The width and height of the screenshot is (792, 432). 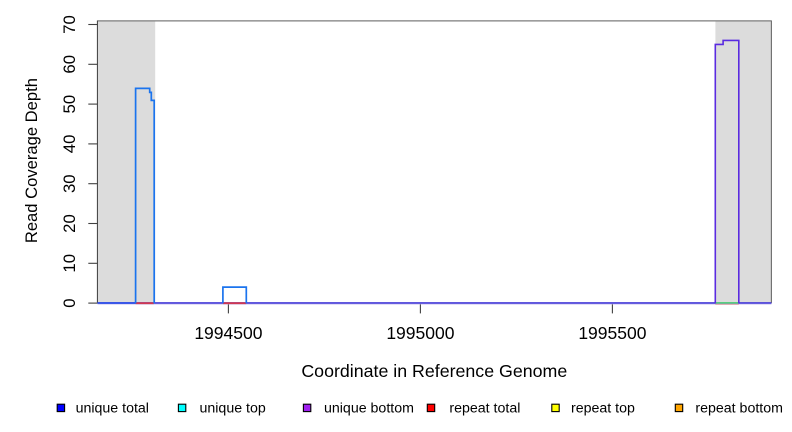 What do you see at coordinates (233, 409) in the screenshot?
I see `svg-text: unique top` at bounding box center [233, 409].